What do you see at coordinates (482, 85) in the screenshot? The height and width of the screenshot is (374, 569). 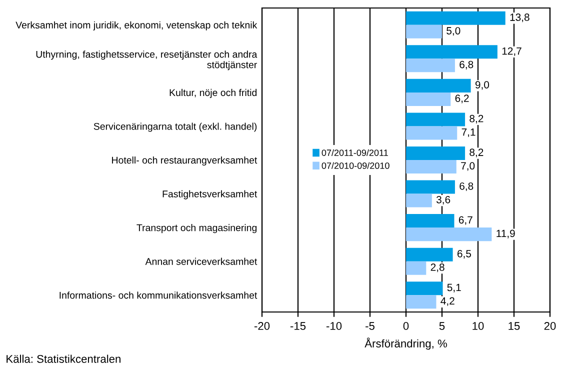 I see `data-label: 9,0` at bounding box center [482, 85].